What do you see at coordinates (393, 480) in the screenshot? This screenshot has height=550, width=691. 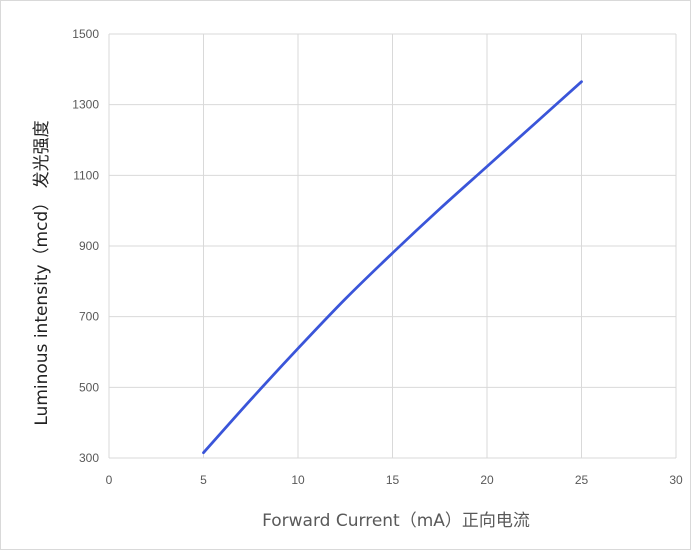 I see `x-tick-label: 15` at bounding box center [393, 480].